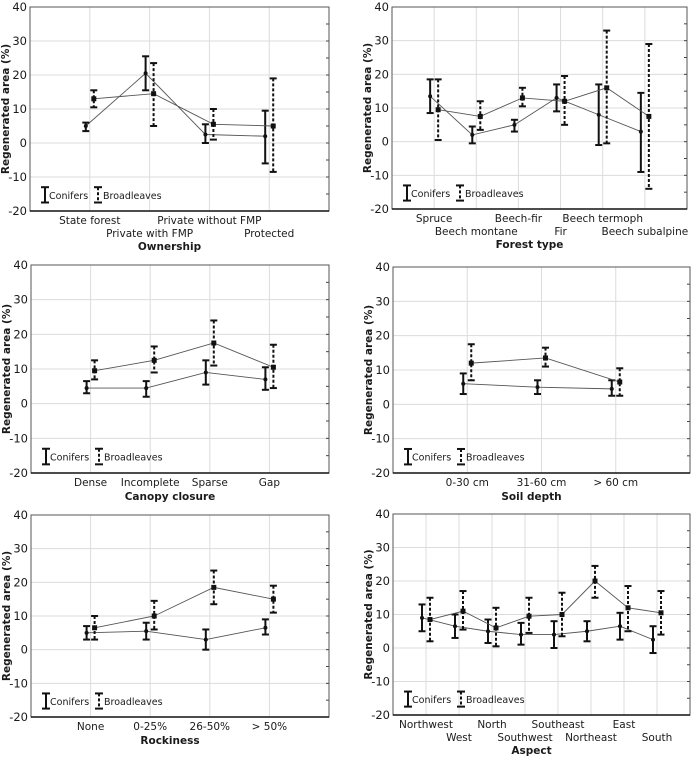  What do you see at coordinates (519, 219) in the screenshot?
I see `x-category-label: Beech-fir` at bounding box center [519, 219].